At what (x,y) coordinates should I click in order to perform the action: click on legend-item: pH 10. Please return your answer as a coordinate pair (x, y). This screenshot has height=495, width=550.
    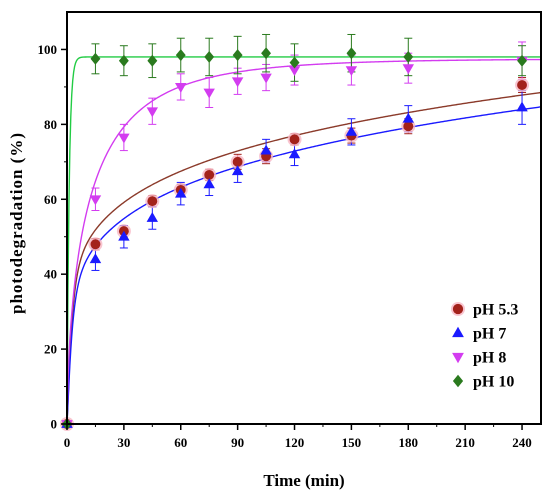
    Looking at the image, I should click on (483, 382).